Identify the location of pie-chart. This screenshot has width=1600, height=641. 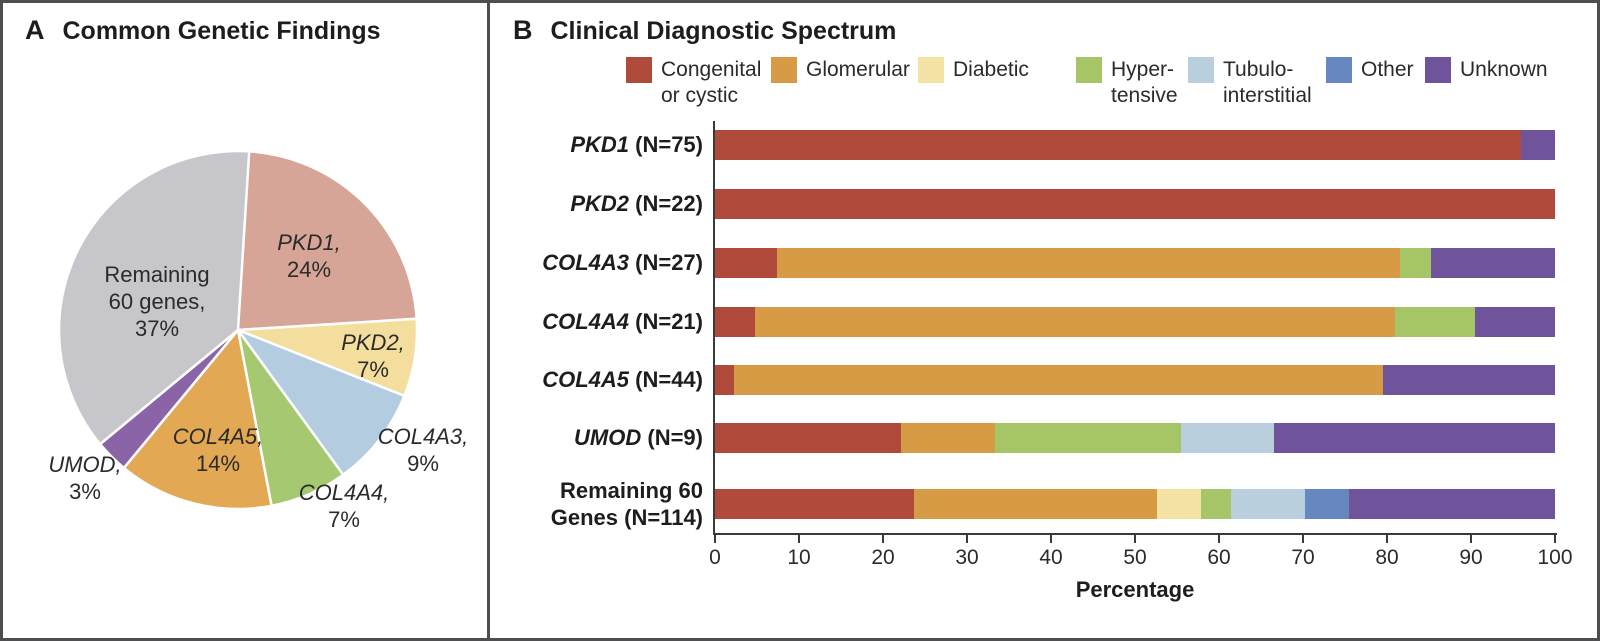
(238, 330).